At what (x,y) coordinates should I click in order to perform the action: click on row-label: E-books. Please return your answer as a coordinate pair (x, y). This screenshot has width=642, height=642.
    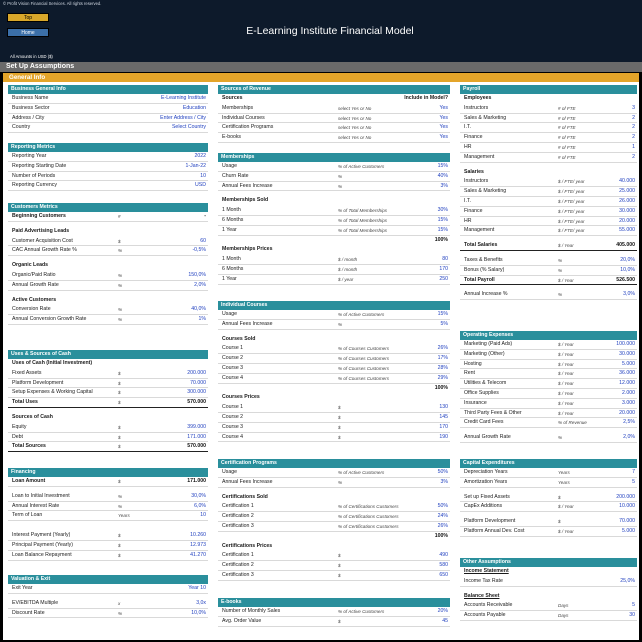
    Looking at the image, I should click on (232, 137).